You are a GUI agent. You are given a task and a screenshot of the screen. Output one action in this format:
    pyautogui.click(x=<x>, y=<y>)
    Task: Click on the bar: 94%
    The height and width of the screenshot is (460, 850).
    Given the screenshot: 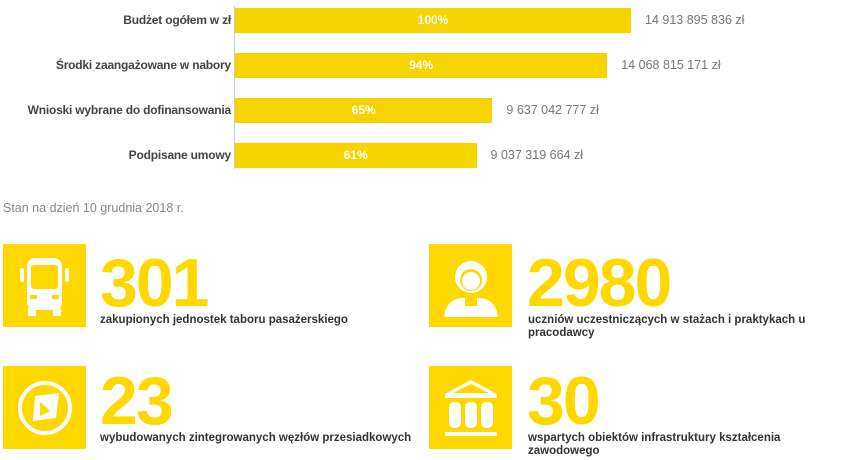 What is the action you would take?
    pyautogui.click(x=421, y=65)
    